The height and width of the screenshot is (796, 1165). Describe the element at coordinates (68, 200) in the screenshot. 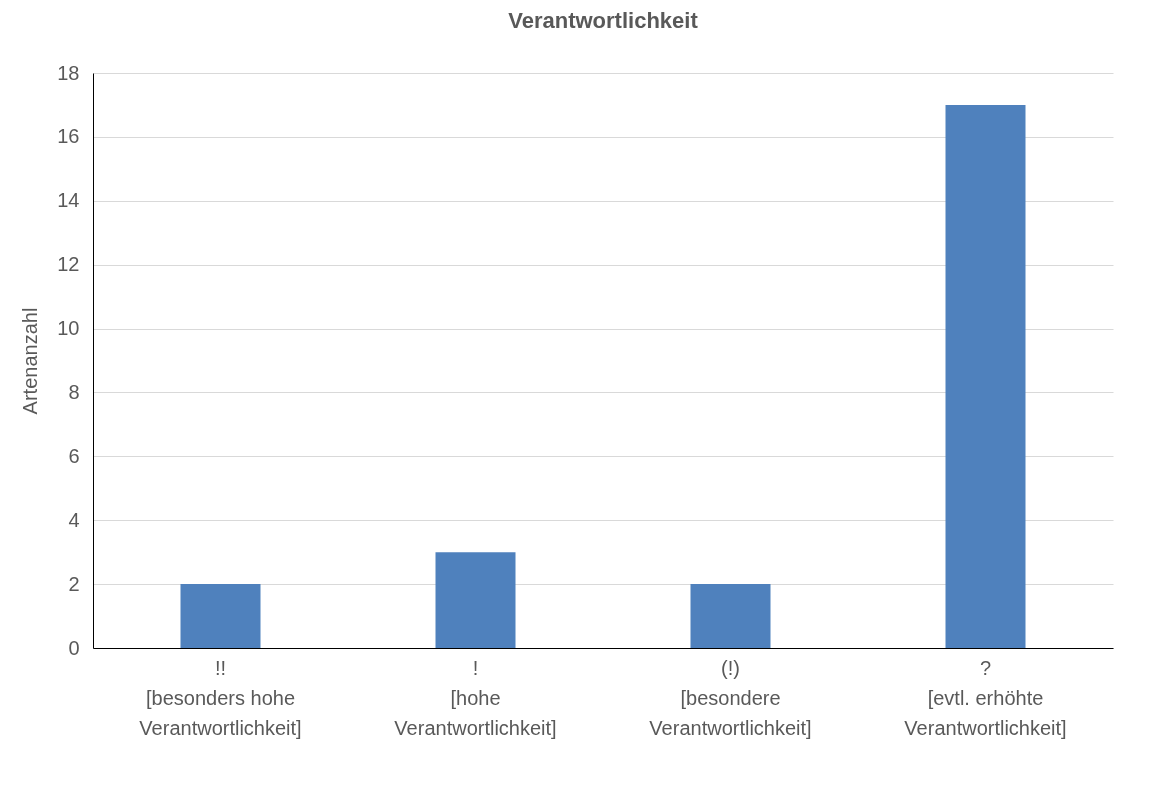

I see `y-tick-label: 14` at that location.